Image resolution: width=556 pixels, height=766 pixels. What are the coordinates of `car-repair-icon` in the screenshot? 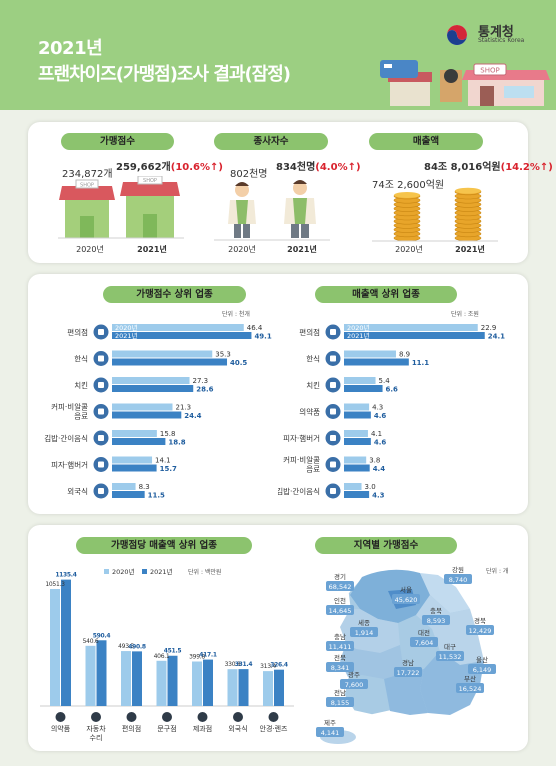 It's located at (96, 717).